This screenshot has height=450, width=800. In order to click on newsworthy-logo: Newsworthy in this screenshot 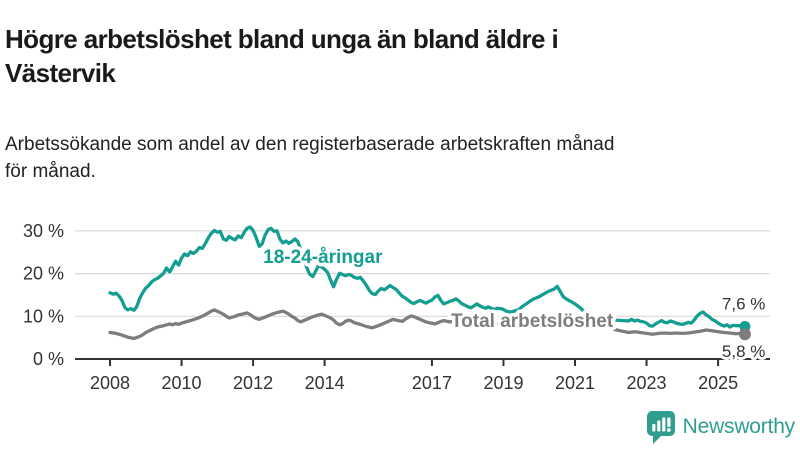, I will do `click(720, 427)`.